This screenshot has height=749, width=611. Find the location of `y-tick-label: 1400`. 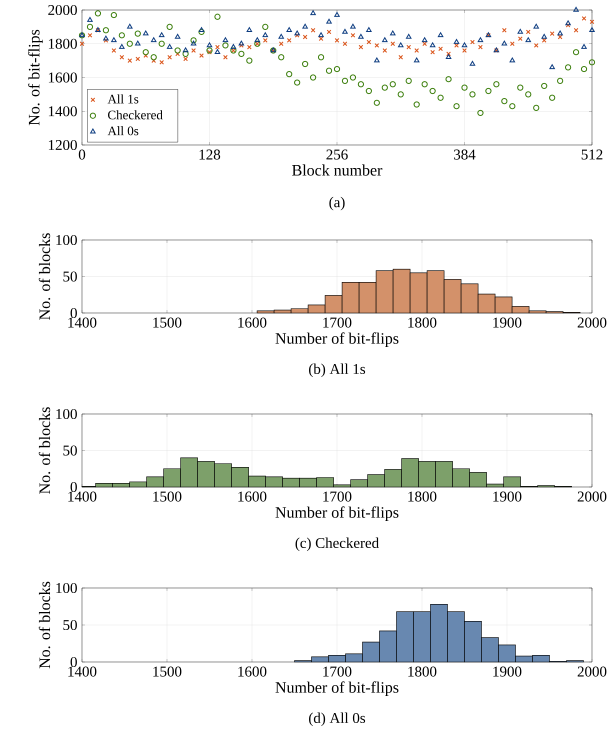

y-tick-label: 1400 is located at coordinates (62, 111).